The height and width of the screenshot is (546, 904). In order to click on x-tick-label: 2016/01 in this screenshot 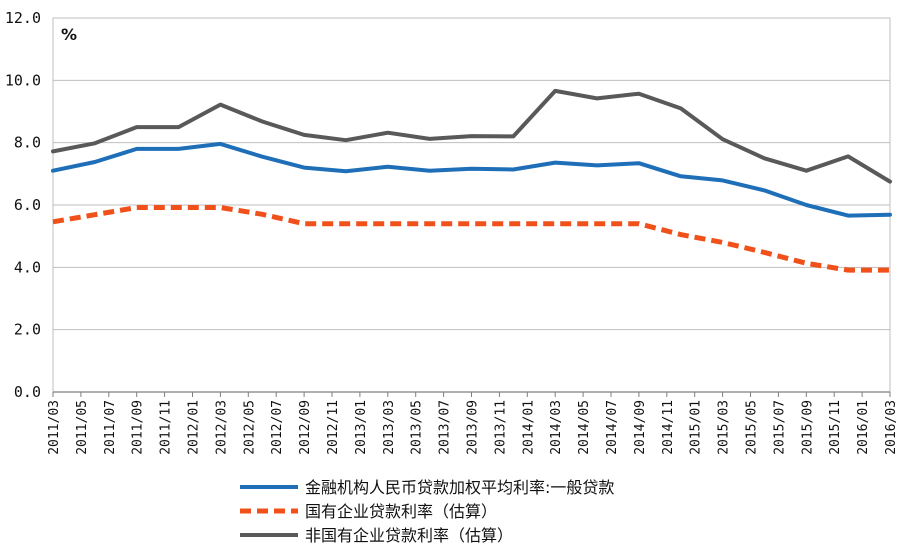, I will do `click(863, 427)`.